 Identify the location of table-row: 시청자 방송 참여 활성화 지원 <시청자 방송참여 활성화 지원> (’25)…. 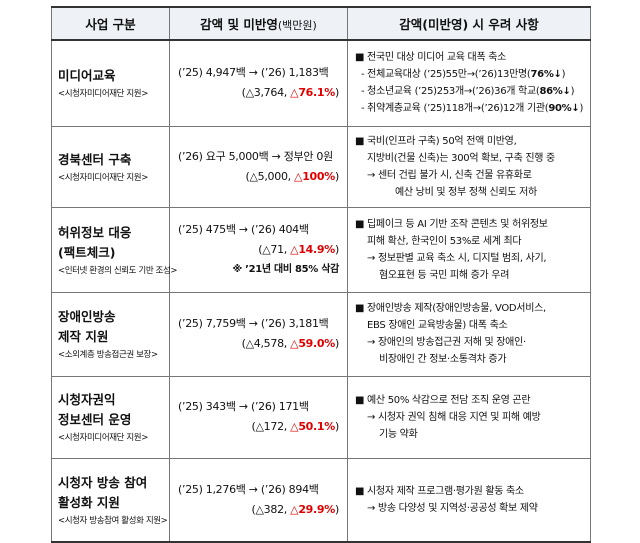
(321, 500).